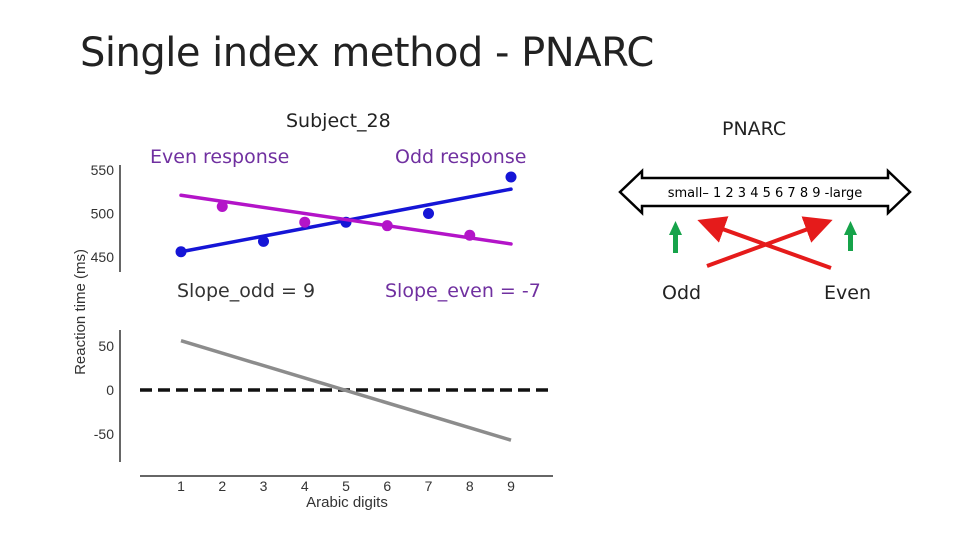 This screenshot has height=540, width=960. What do you see at coordinates (675, 237) in the screenshot?
I see `up-arrow-odd` at bounding box center [675, 237].